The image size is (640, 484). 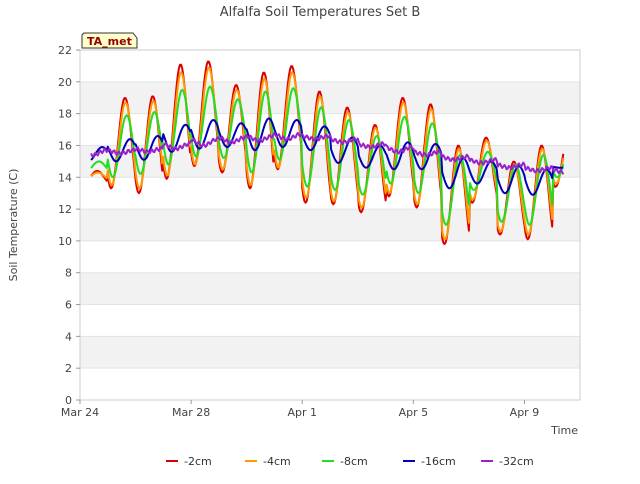 I want to click on station-badge: TA_met, so click(x=109, y=40).